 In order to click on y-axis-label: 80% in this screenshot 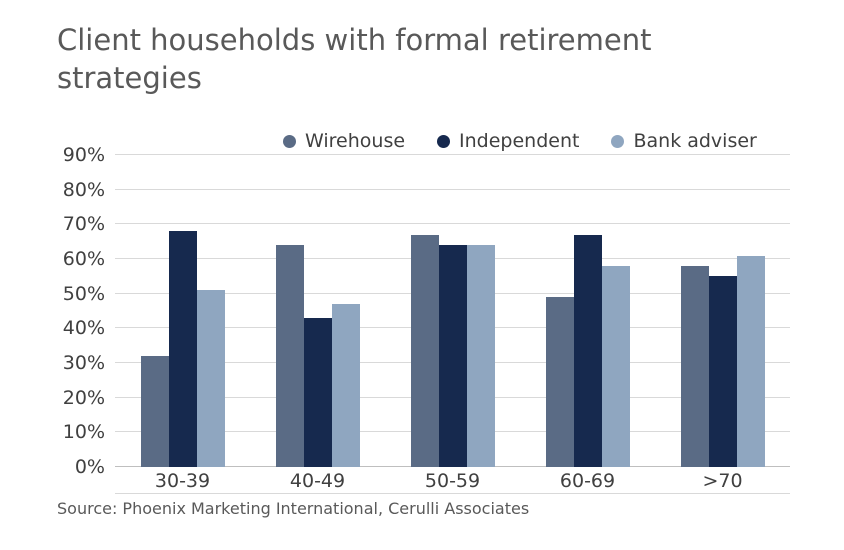, I will do `click(83, 189)`.